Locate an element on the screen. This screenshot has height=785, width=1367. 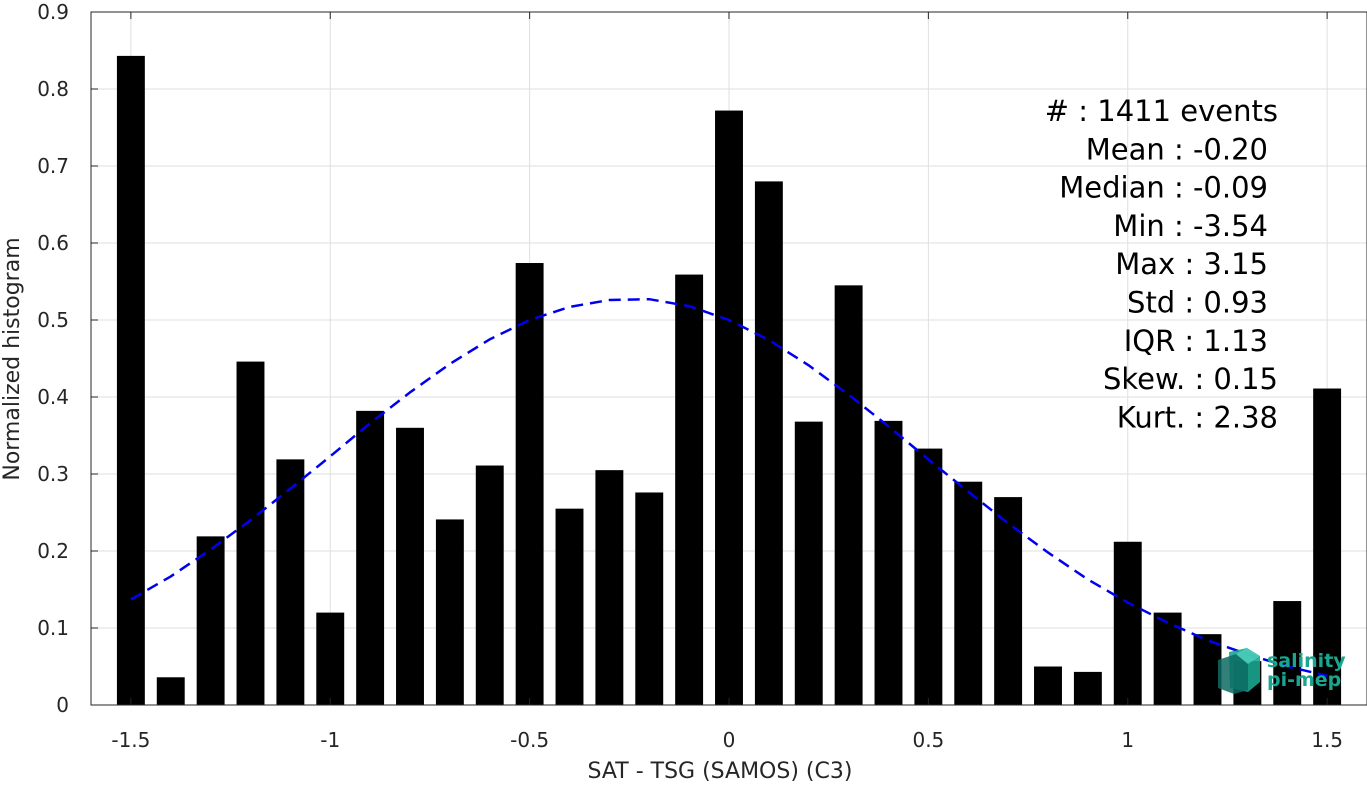
x-tick-label: -0.5 is located at coordinates (529, 740).